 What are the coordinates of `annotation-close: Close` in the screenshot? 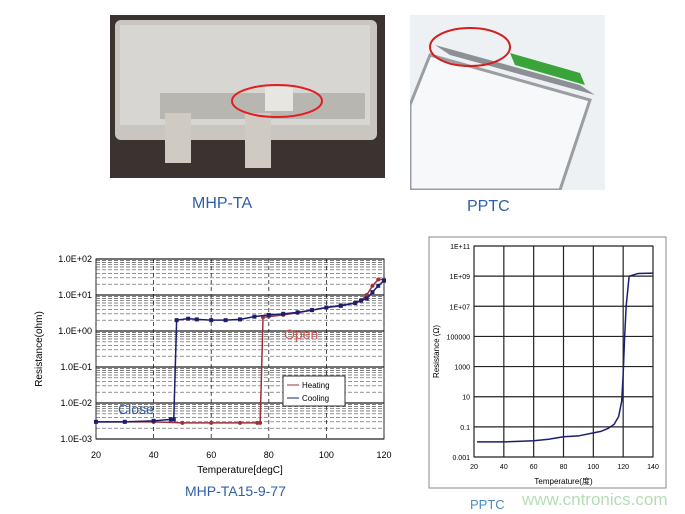 It's located at (136, 409).